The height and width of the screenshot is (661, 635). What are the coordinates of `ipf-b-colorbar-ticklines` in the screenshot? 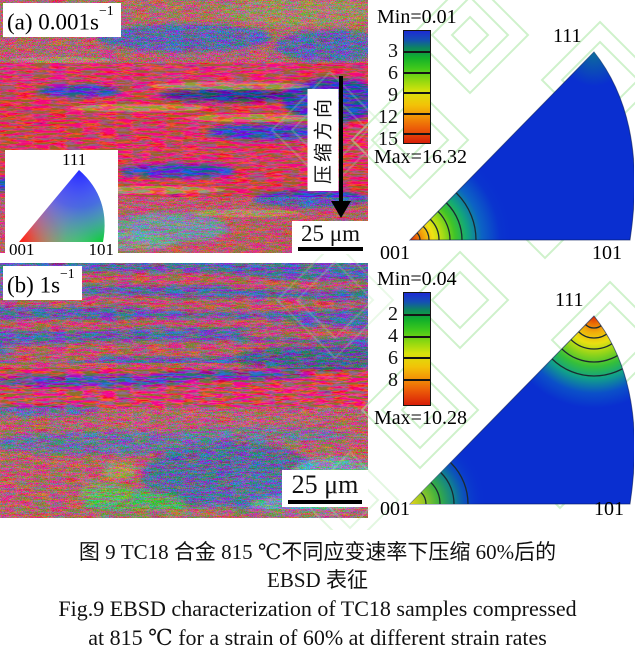 It's located at (417, 349).